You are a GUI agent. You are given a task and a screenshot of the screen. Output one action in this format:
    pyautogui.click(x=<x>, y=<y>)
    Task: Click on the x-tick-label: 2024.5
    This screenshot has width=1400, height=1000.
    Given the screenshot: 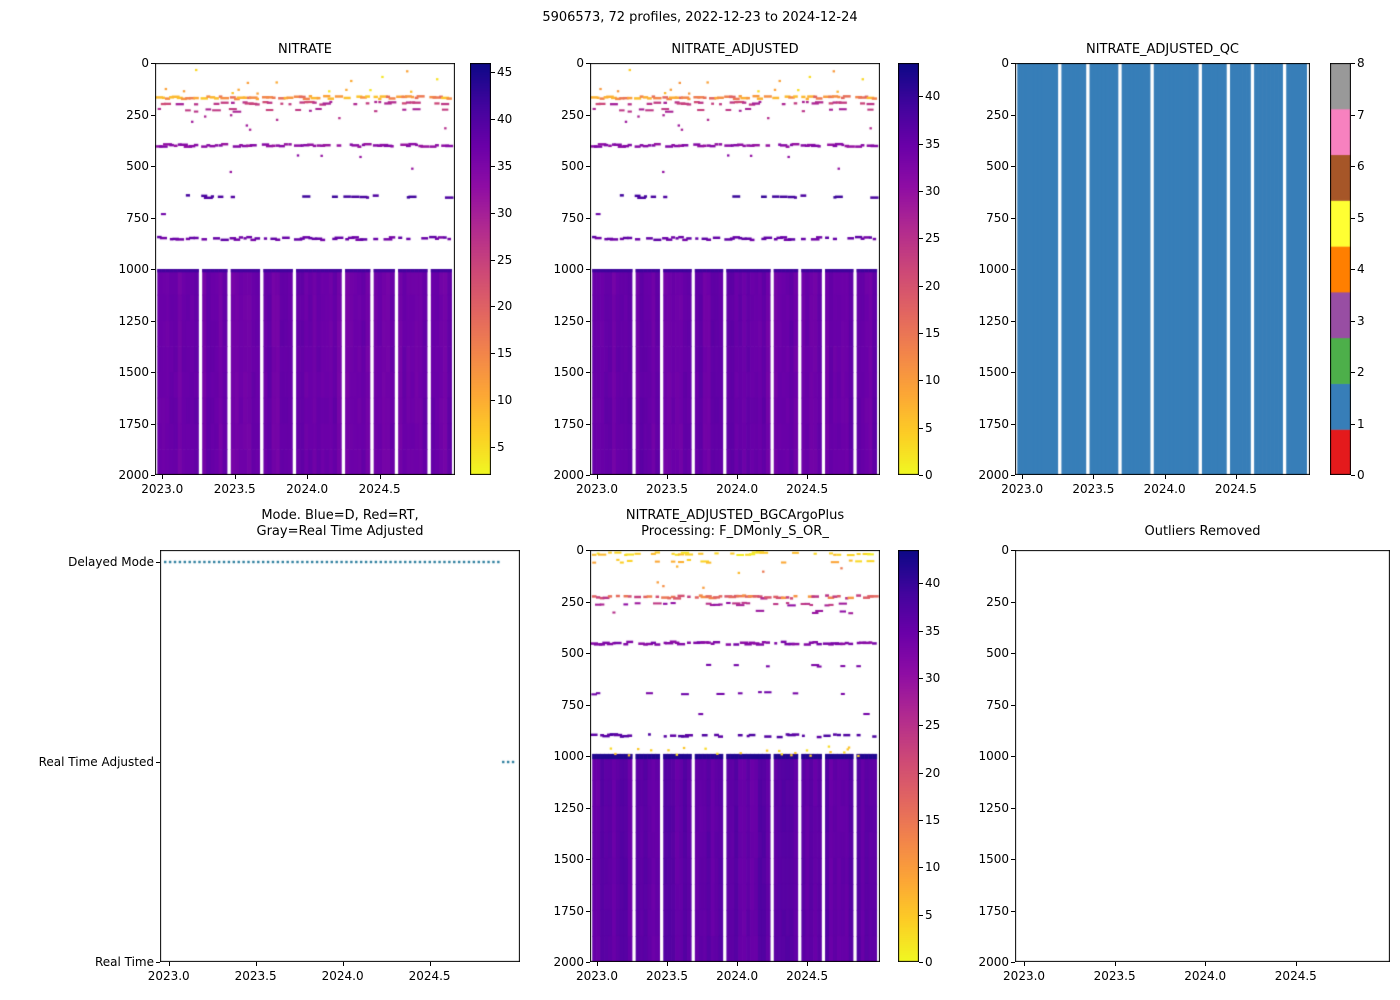 What is the action you would take?
    pyautogui.click(x=807, y=489)
    